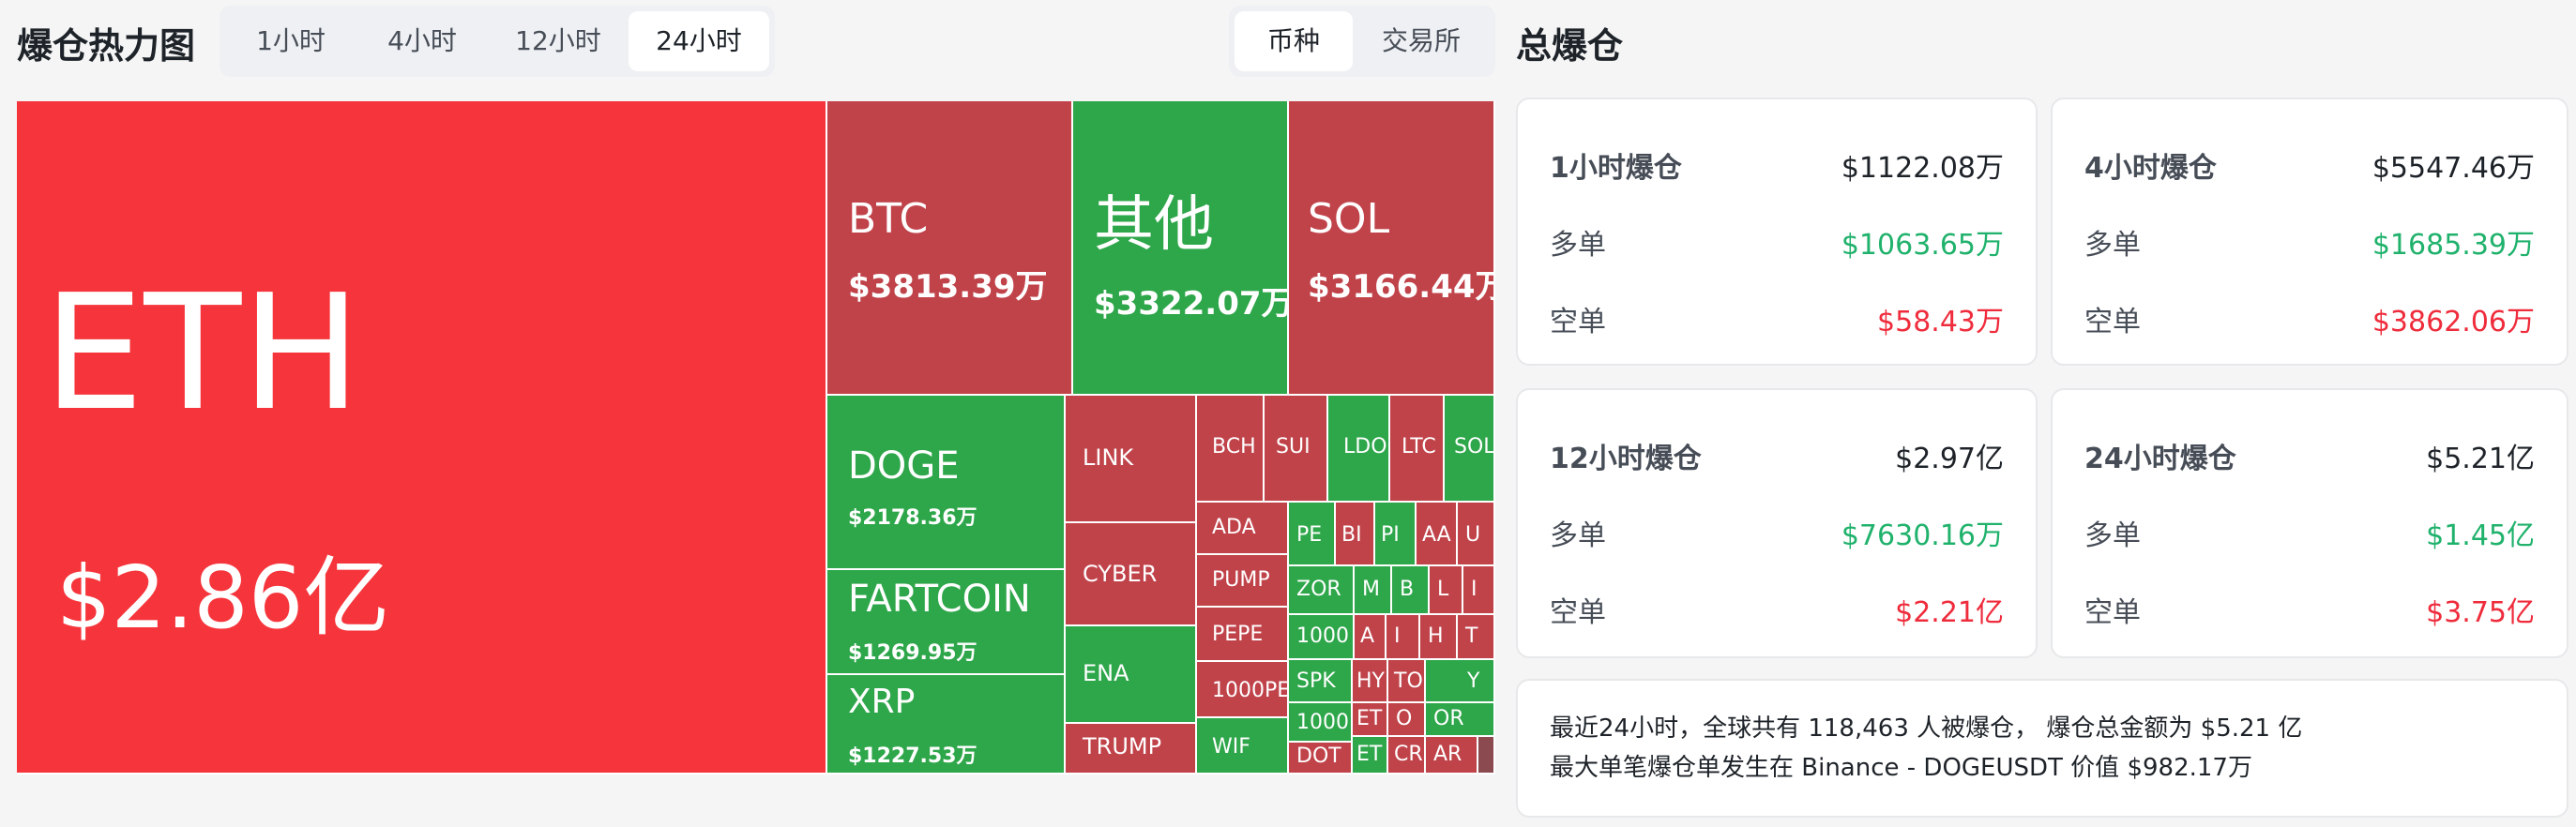 The width and height of the screenshot is (2576, 827). Describe the element at coordinates (1392, 249) in the screenshot. I see `tile-sol: SOL $3166.44万` at that location.